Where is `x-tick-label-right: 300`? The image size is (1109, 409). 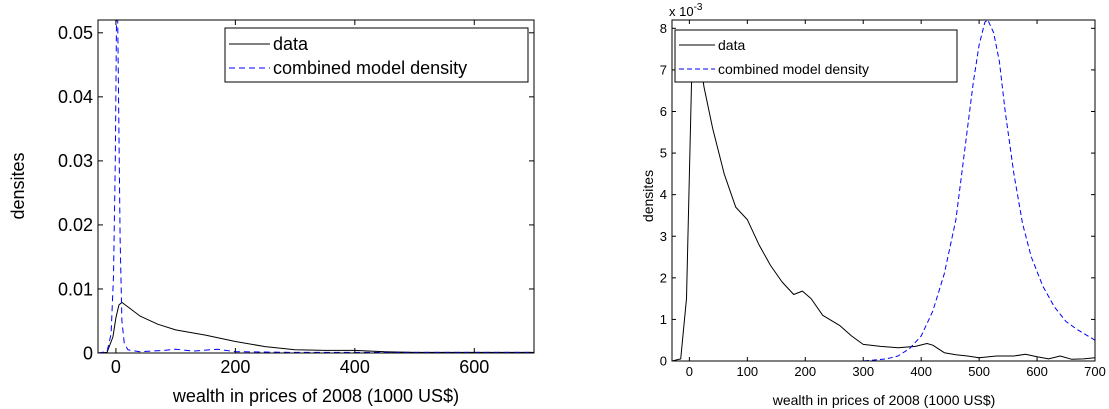
x-tick-label-right: 300 is located at coordinates (863, 371).